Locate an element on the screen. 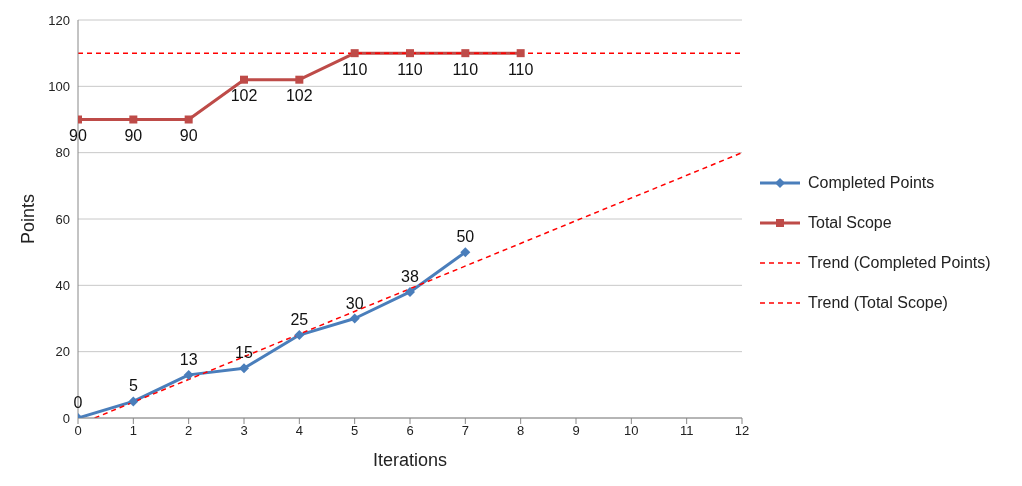  x-tick-label: 3 is located at coordinates (244, 431).